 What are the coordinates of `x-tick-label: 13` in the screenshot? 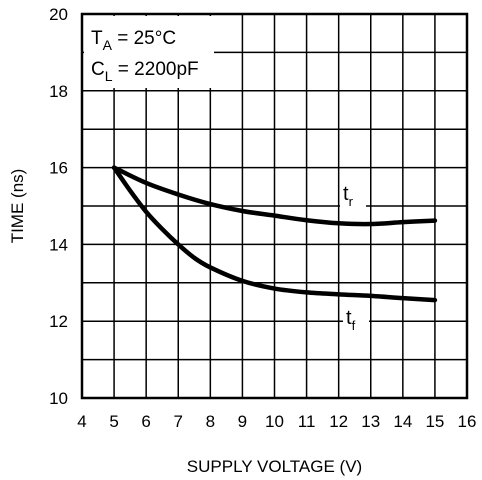 It's located at (370, 421).